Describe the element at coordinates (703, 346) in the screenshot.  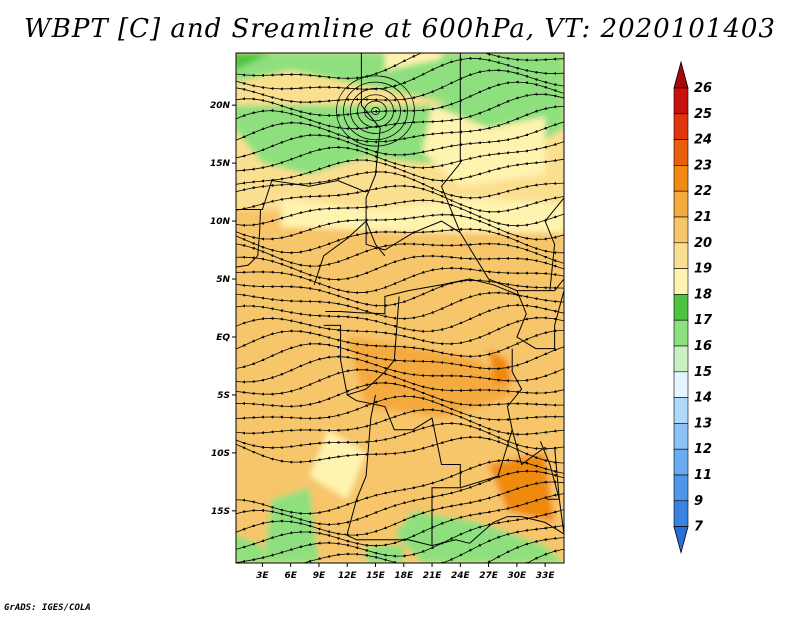
I see `colorbar-label: 16` at that location.